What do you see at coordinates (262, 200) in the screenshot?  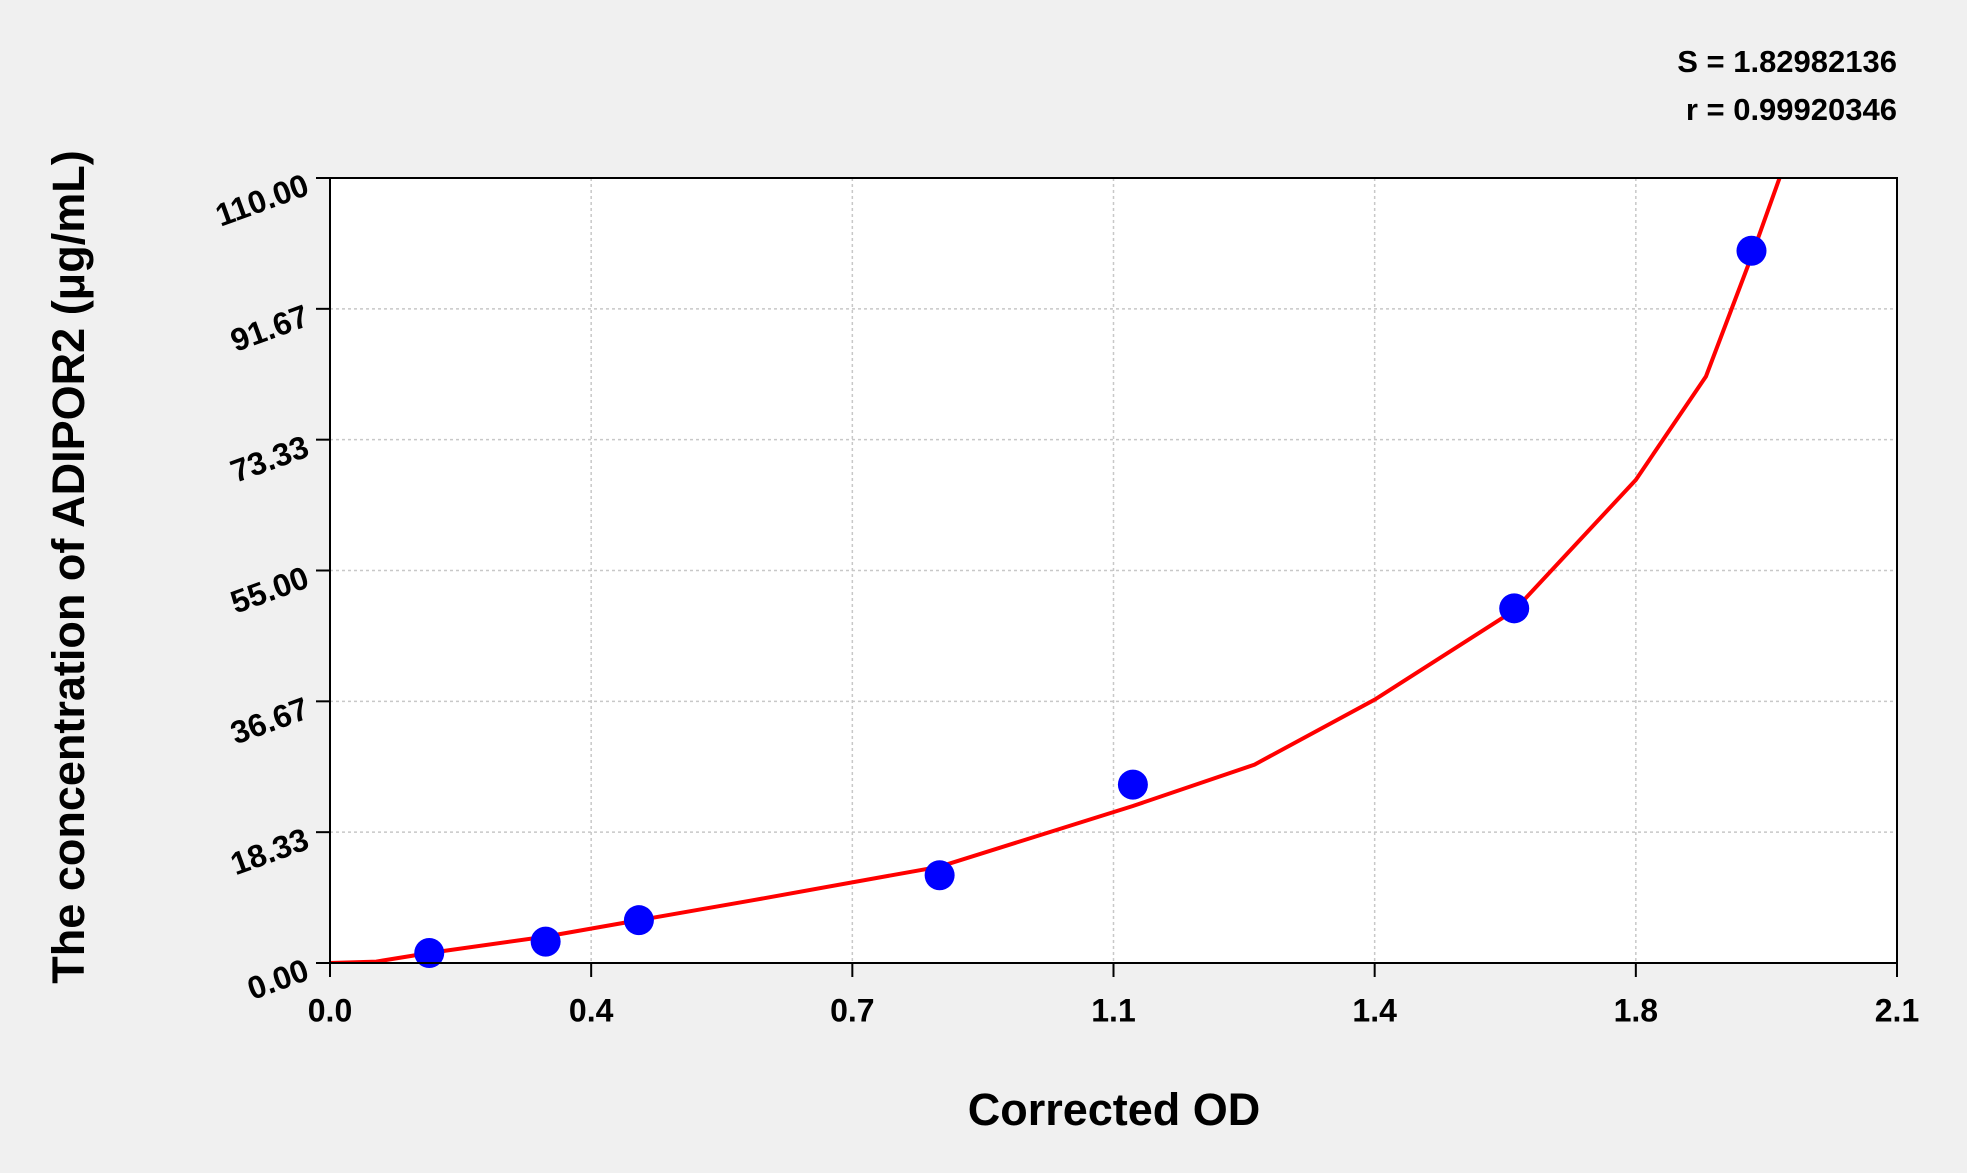 I see `y-tick-label: 110.00` at bounding box center [262, 200].